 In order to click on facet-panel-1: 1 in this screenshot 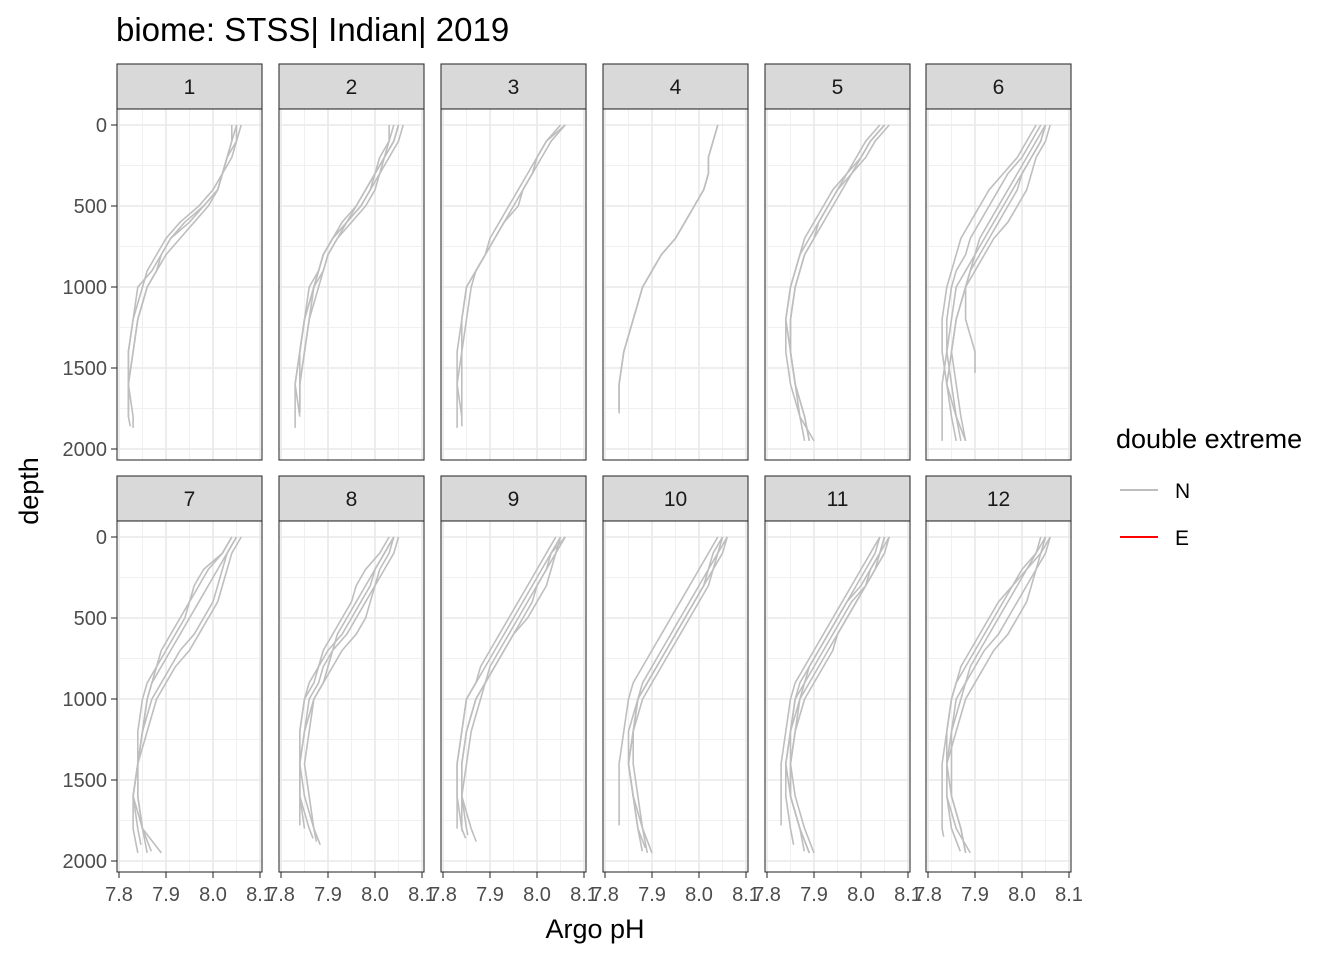, I will do `click(189, 262)`.